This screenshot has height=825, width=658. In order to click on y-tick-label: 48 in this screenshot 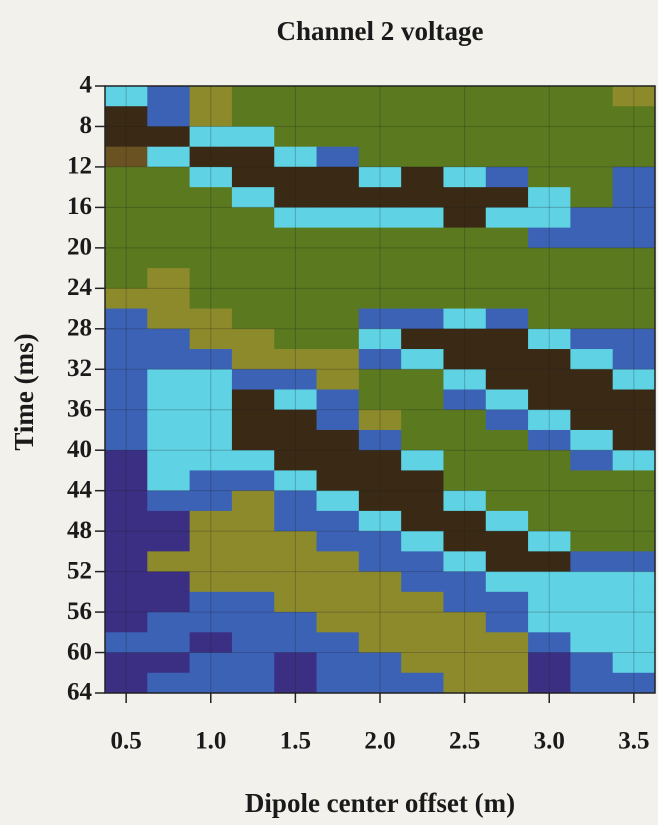, I will do `click(79, 530)`.